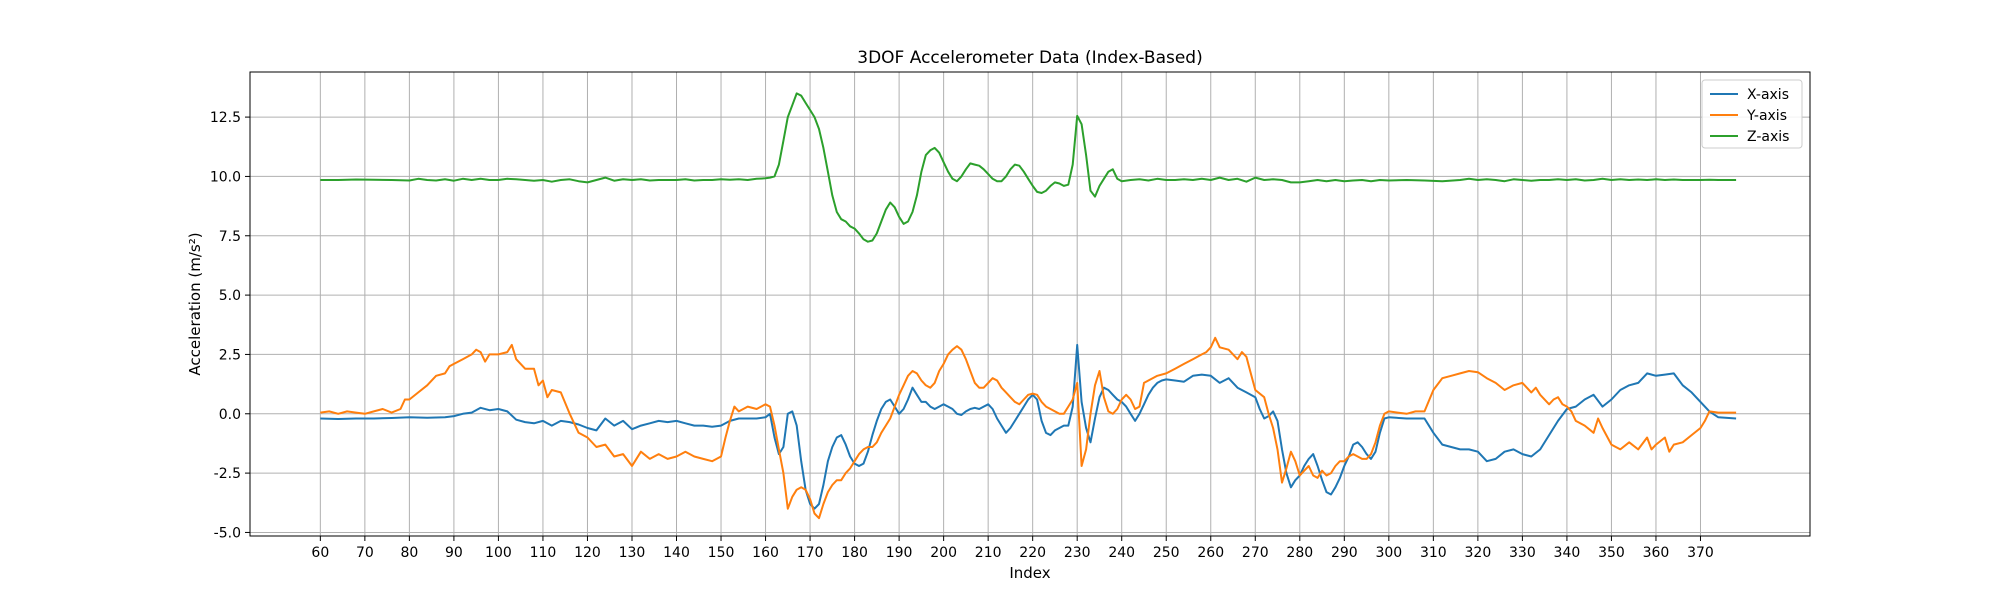 This screenshot has width=2000, height=600. What do you see at coordinates (943, 553) in the screenshot?
I see `x-tick-label: 200` at bounding box center [943, 553].